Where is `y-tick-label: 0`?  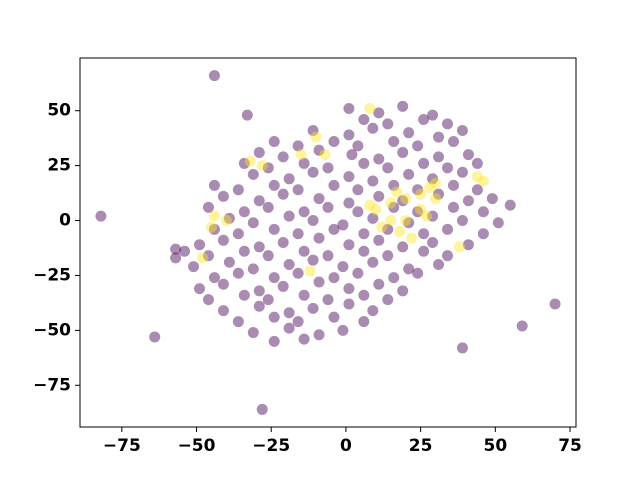 y-tick-label: 0 is located at coordinates (65, 221).